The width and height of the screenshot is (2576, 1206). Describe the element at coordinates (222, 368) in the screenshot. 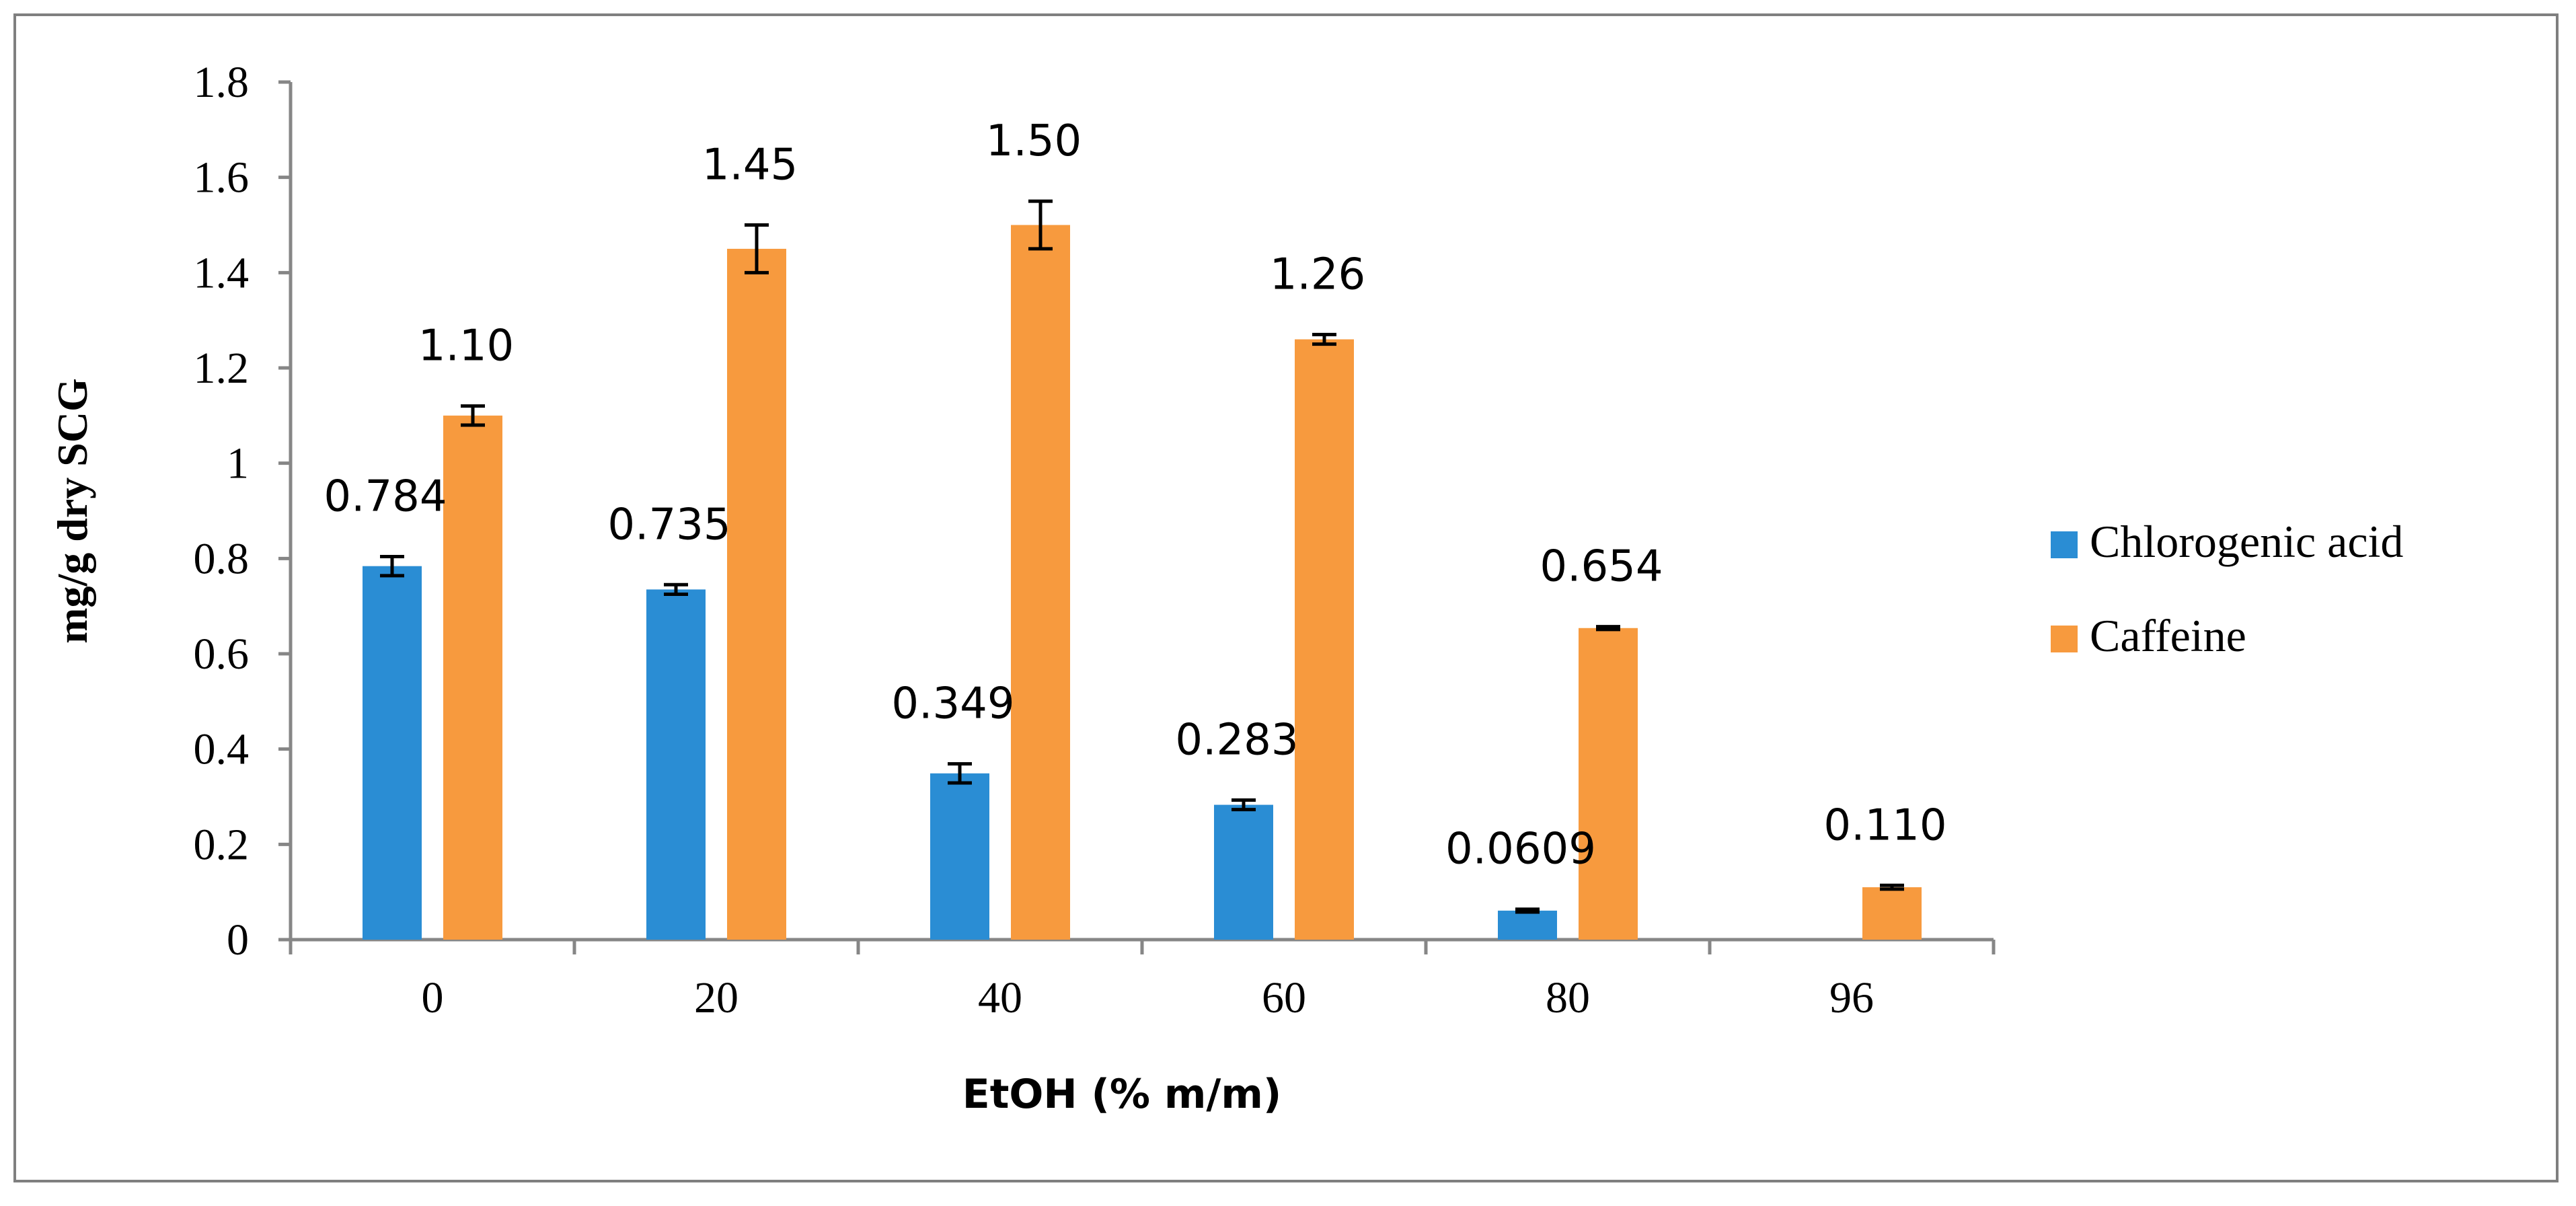

I see `y-tick-label: 1.2` at that location.